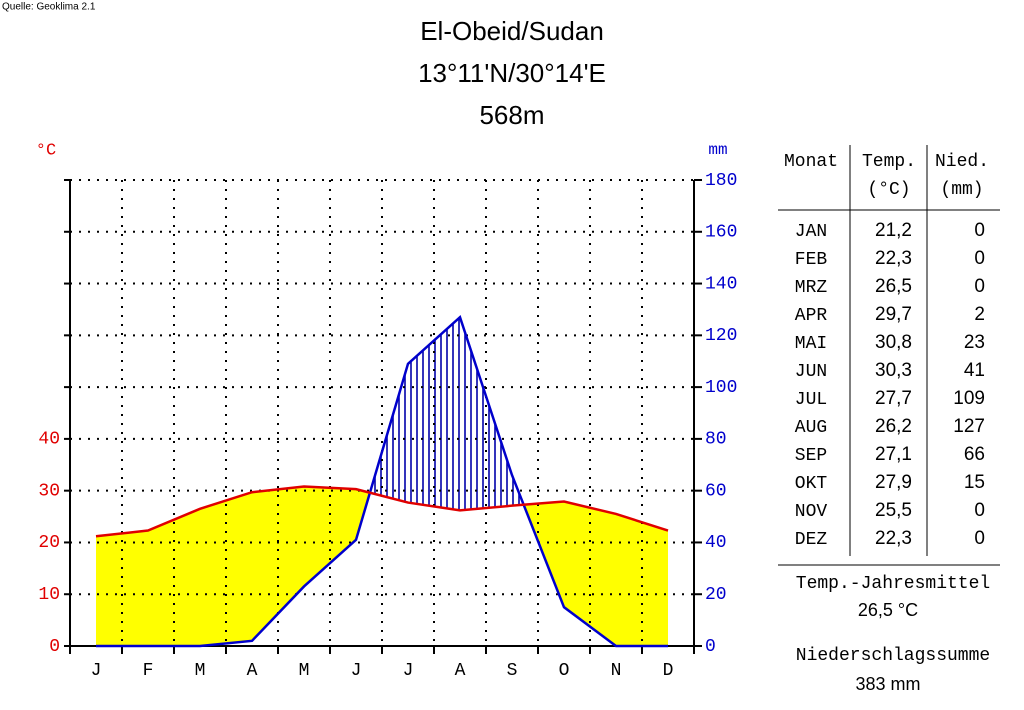  I want to click on table-precip: 127, so click(969, 426).